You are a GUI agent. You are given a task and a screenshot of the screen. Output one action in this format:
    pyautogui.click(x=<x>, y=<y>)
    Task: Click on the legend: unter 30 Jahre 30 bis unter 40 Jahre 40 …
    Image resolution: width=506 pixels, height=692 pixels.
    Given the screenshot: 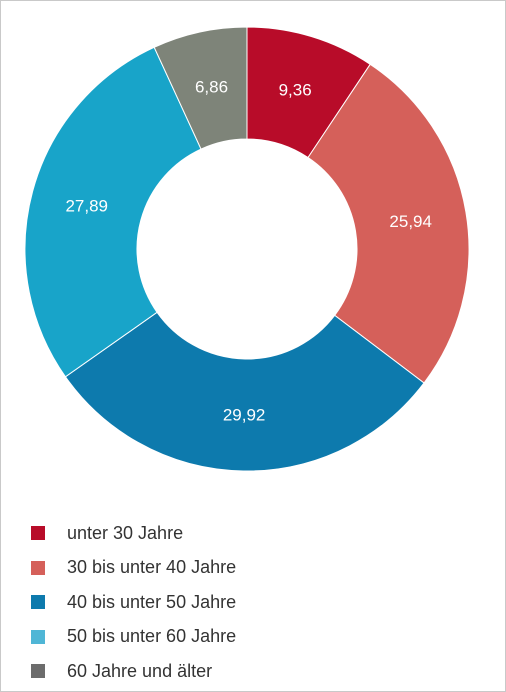 What is the action you would take?
    pyautogui.click(x=133, y=602)
    